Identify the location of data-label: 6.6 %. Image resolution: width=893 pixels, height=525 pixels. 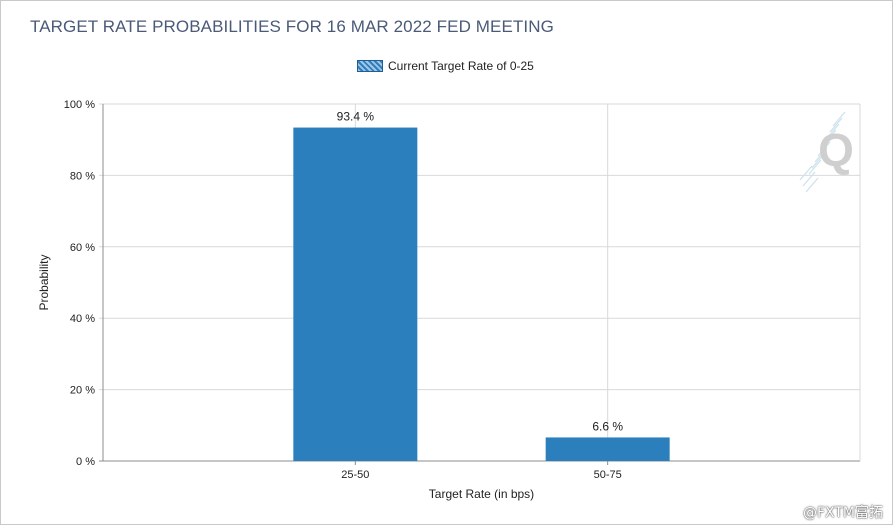
(607, 426).